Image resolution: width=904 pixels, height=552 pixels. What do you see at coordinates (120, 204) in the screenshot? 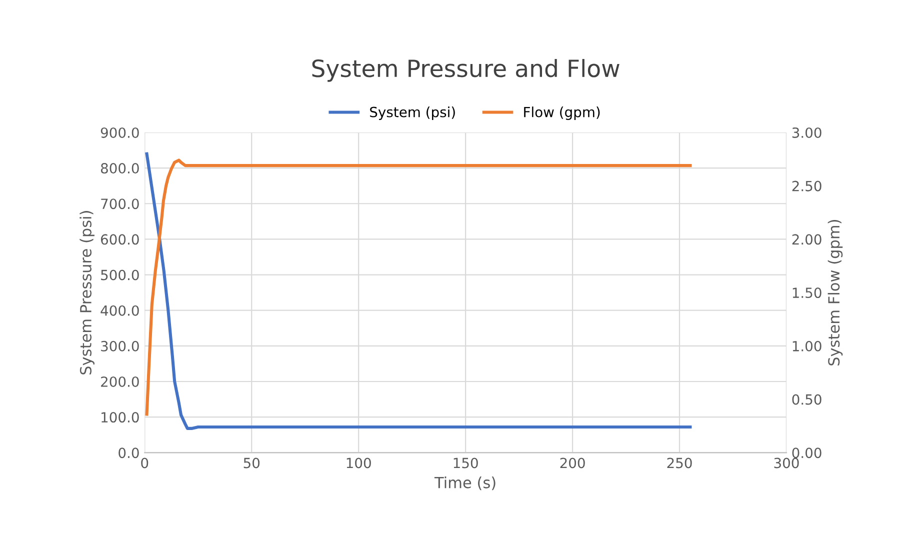
I see `y-tick-label: 700.0` at bounding box center [120, 204].